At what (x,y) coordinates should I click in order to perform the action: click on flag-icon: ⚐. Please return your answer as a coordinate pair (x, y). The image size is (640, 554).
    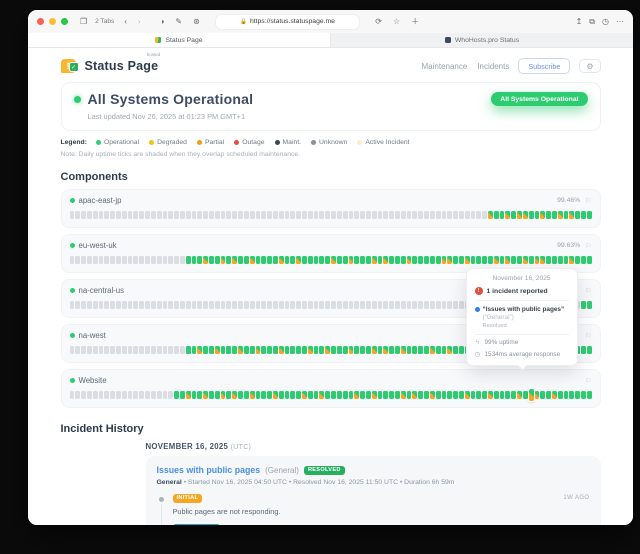
    Looking at the image, I should click on (588, 201).